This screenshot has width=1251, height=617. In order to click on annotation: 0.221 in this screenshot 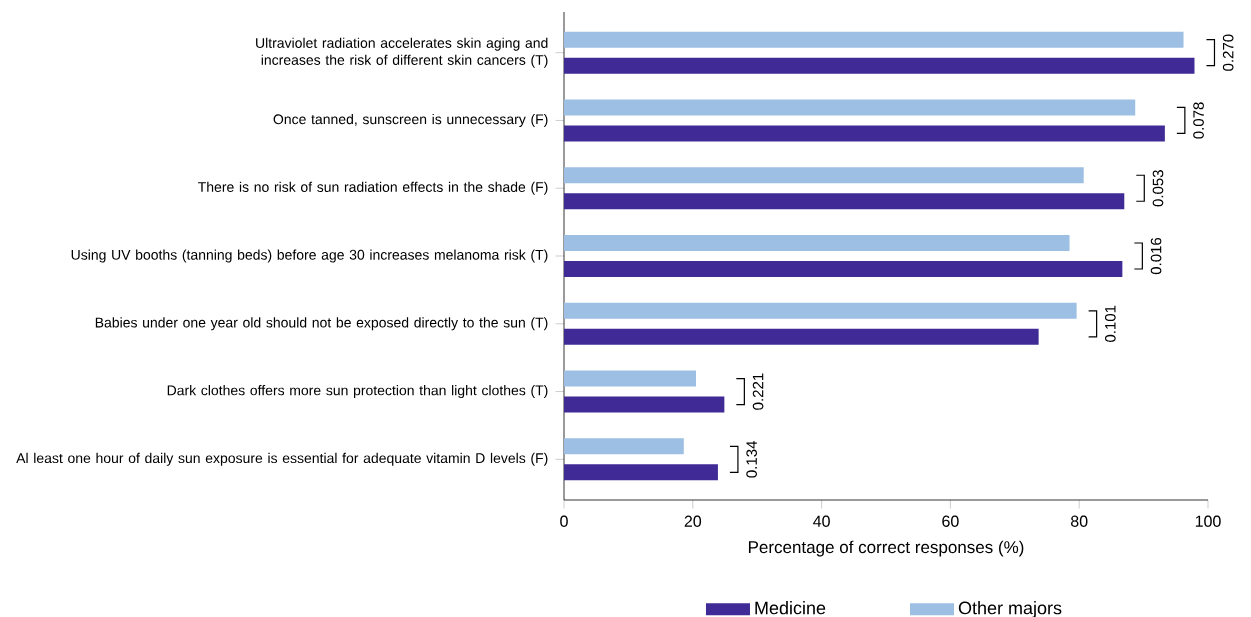, I will do `click(758, 391)`.